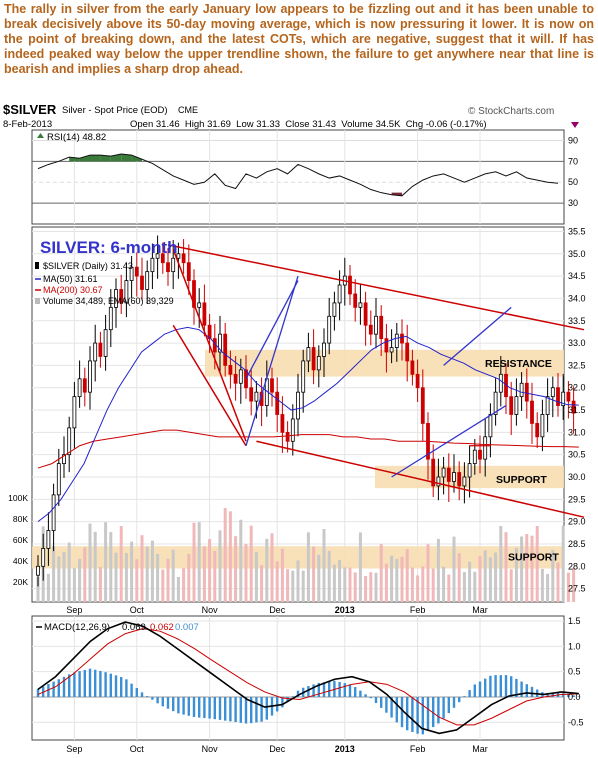 The width and height of the screenshot is (598, 758). I want to click on macd-signal-line, so click(308, 677).